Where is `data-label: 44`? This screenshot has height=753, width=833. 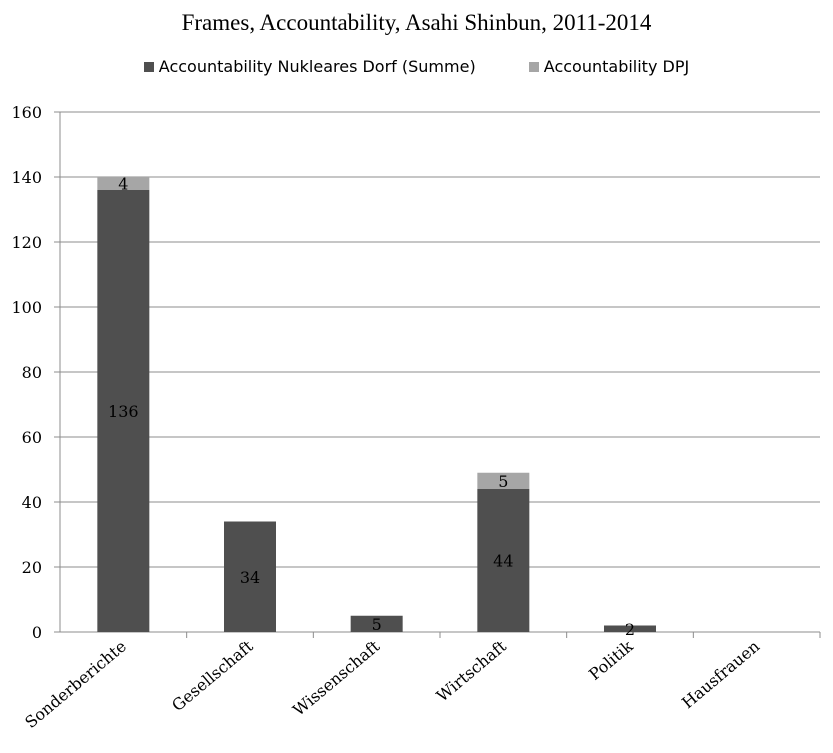
data-label: 44 is located at coordinates (503, 561).